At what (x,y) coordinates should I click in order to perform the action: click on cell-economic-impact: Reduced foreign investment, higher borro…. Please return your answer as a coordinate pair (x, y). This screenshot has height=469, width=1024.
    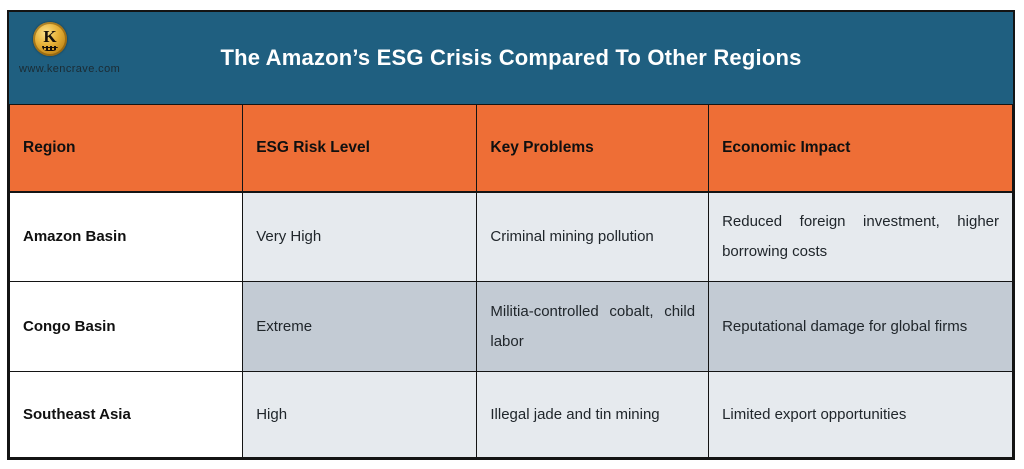
    Looking at the image, I should click on (860, 236).